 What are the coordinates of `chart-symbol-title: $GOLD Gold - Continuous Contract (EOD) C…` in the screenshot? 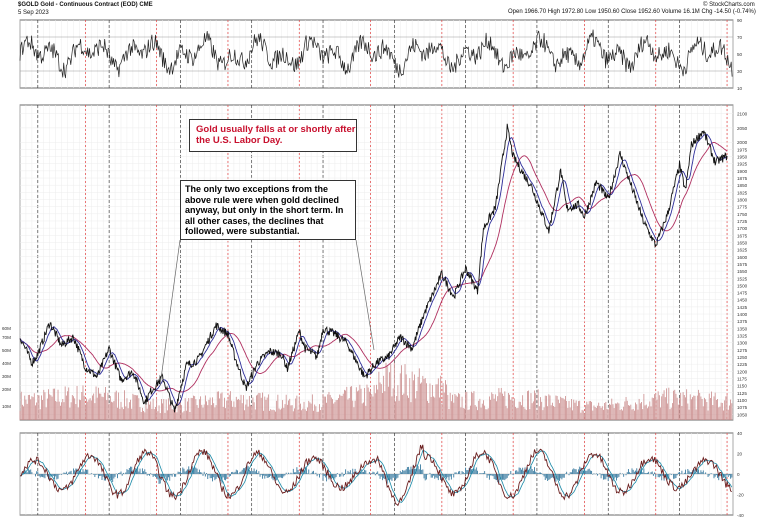 It's located at (85, 5).